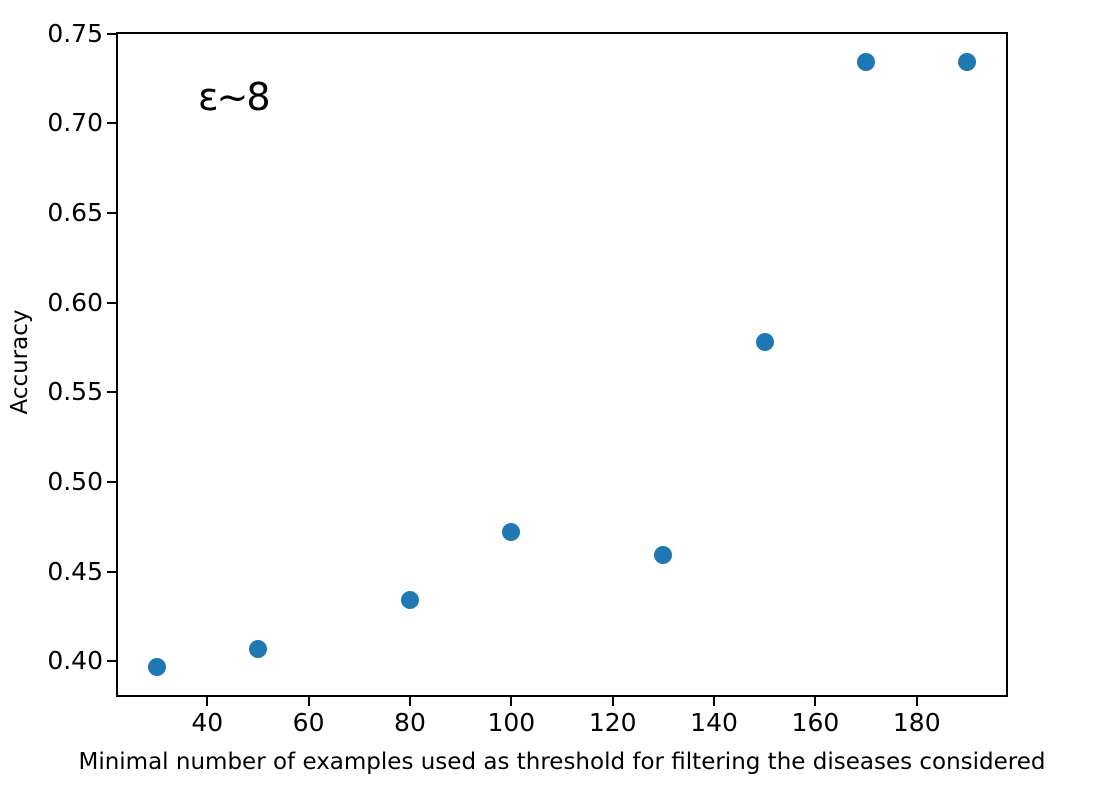  Describe the element at coordinates (75, 571) in the screenshot. I see `y-tick-label: 0.45` at that location.